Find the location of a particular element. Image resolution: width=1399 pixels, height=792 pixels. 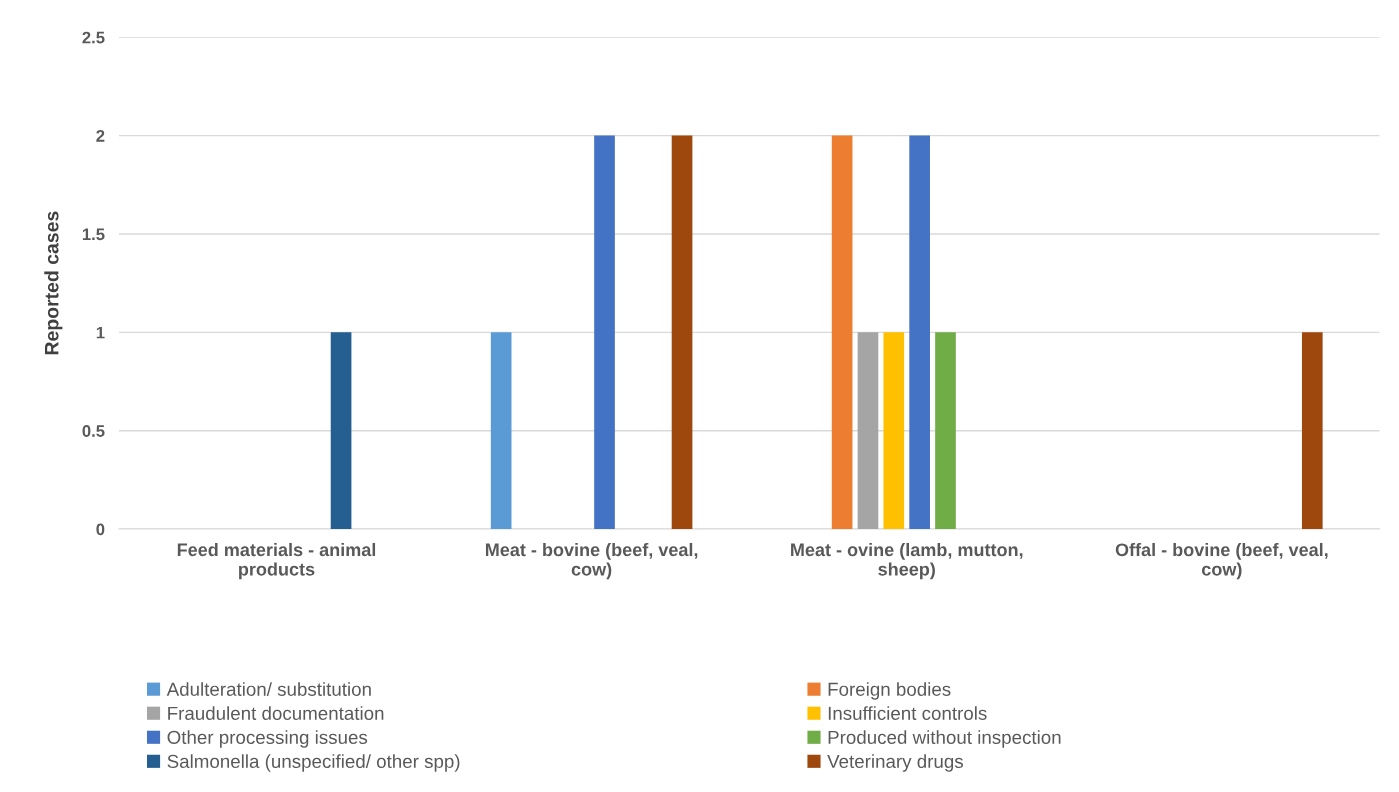

legend-label: Other processing issues is located at coordinates (267, 739).